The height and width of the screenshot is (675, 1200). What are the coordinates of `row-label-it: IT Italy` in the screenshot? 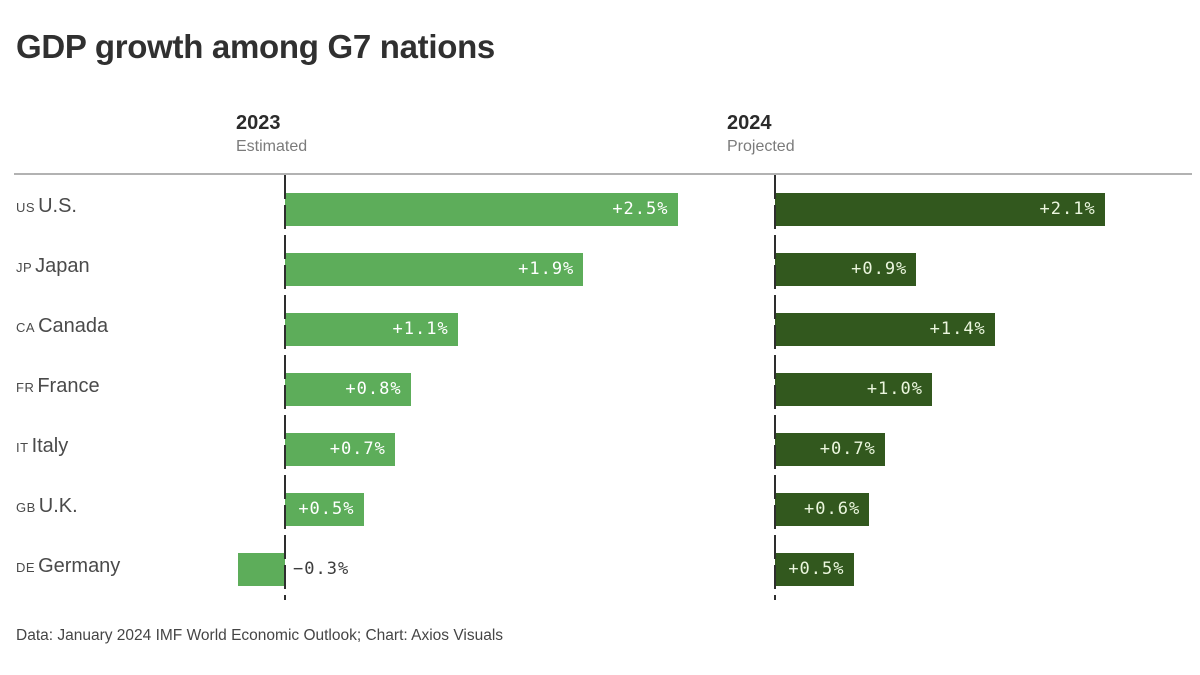 It's located at (42, 446).